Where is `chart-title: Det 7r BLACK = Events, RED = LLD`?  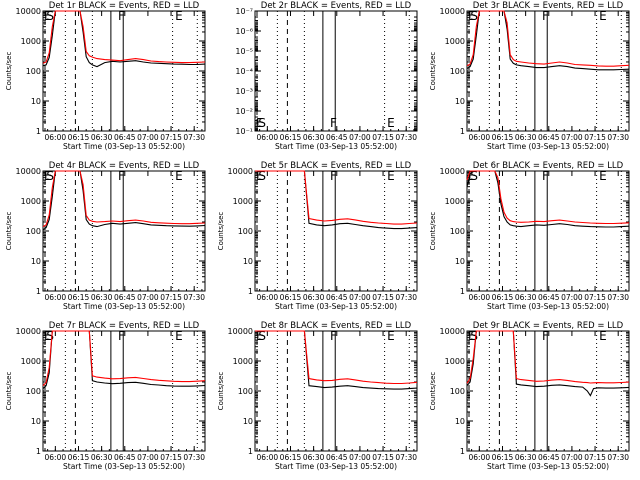
chart-title: Det 7r BLACK = Events, RED = LLD is located at coordinates (124, 326).